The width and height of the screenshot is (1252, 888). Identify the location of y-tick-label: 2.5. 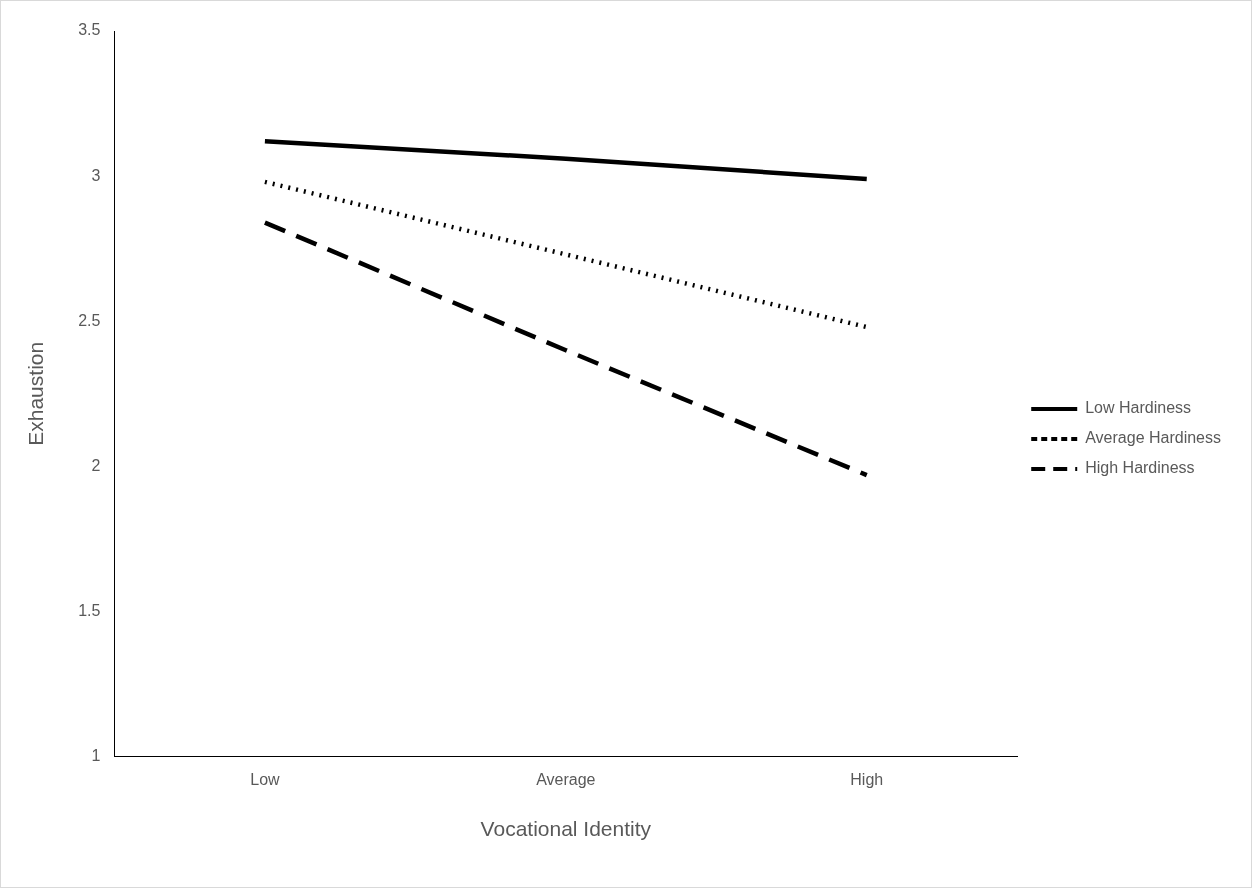
(89, 320).